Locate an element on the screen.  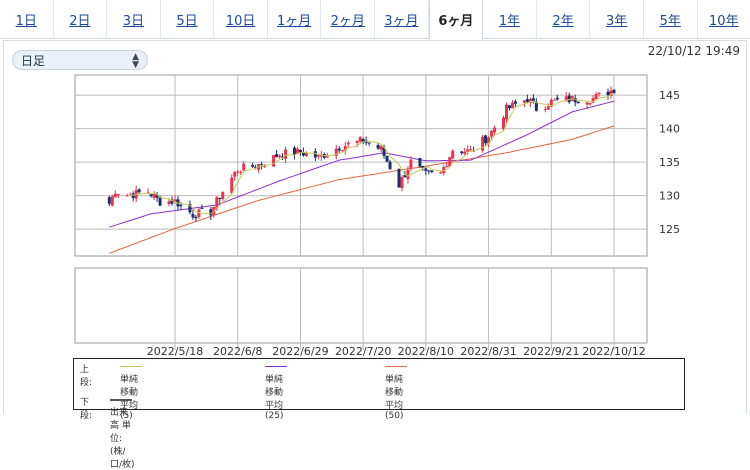
period-tabs: 1日 2日 3日 5日 10日 1ヶ月 2ヶ月 3ヶ月 6ヶ月 1年 2年 3年 5年 10年 is located at coordinates (375, 20).